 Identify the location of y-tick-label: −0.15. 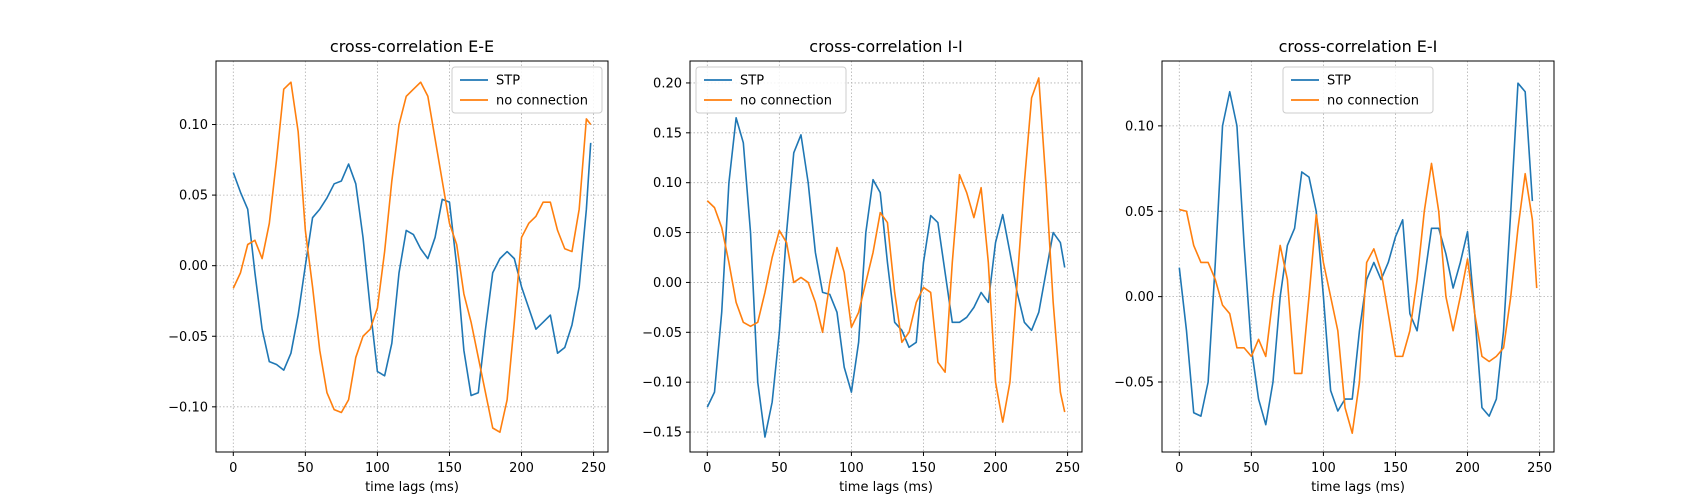
(662, 433).